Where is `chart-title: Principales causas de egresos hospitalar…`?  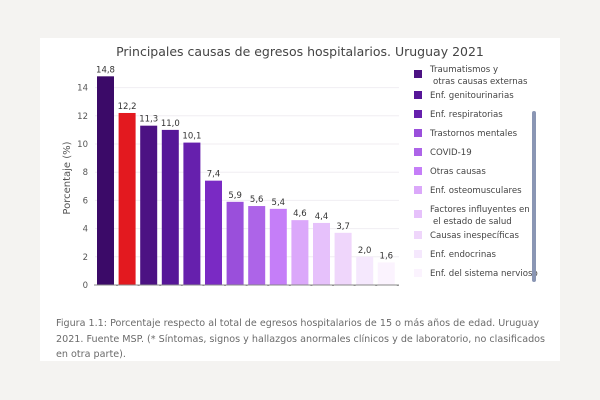
chart-title: Principales causas de egresos hospitalar… is located at coordinates (300, 51).